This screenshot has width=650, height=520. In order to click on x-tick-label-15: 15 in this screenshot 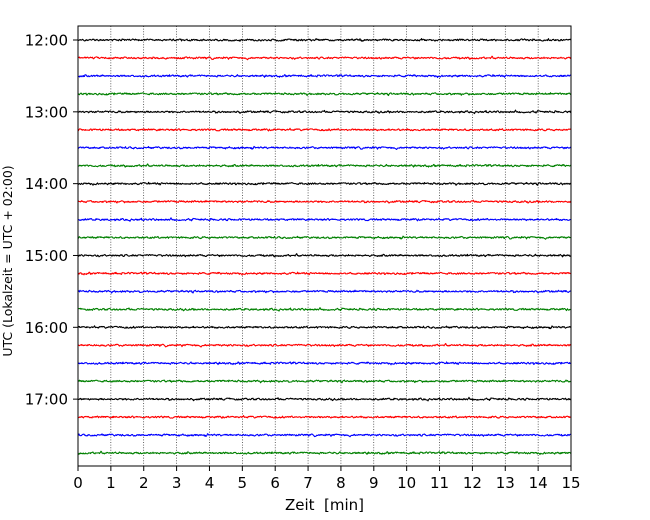, I will do `click(570, 483)`.